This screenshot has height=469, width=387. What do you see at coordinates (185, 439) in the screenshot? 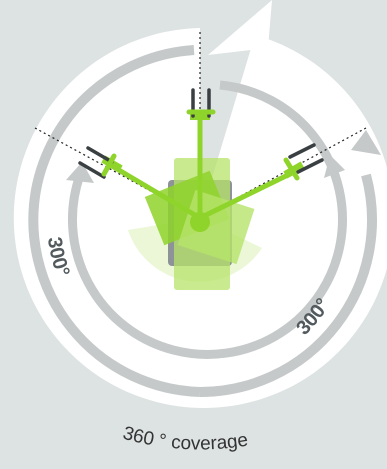
I see `coverage-caption: 360 ° coverage` at bounding box center [185, 439].